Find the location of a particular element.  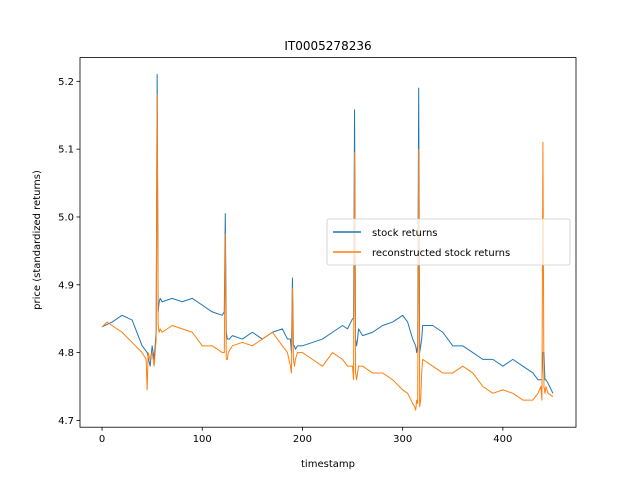

legend-label-stock-returns: stock returns is located at coordinates (405, 233).